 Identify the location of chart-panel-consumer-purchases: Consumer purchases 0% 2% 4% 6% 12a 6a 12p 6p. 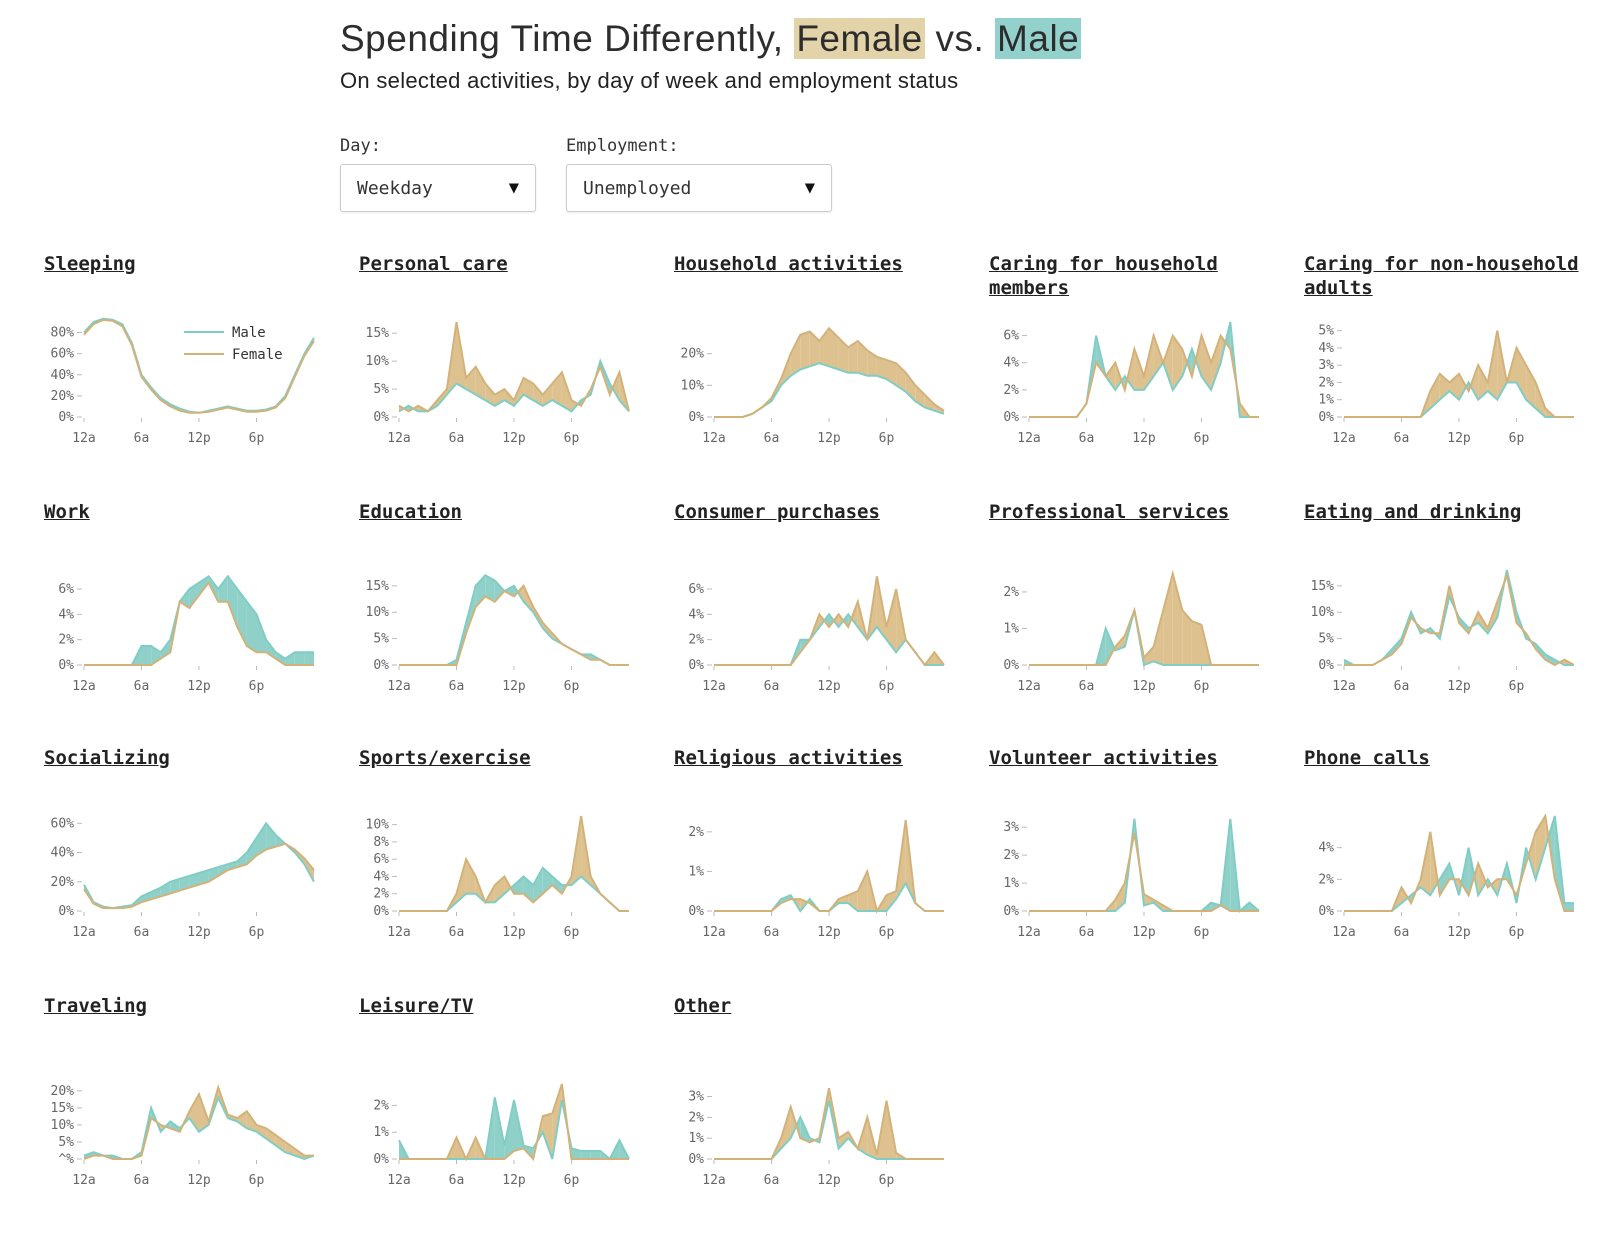
(826, 620).